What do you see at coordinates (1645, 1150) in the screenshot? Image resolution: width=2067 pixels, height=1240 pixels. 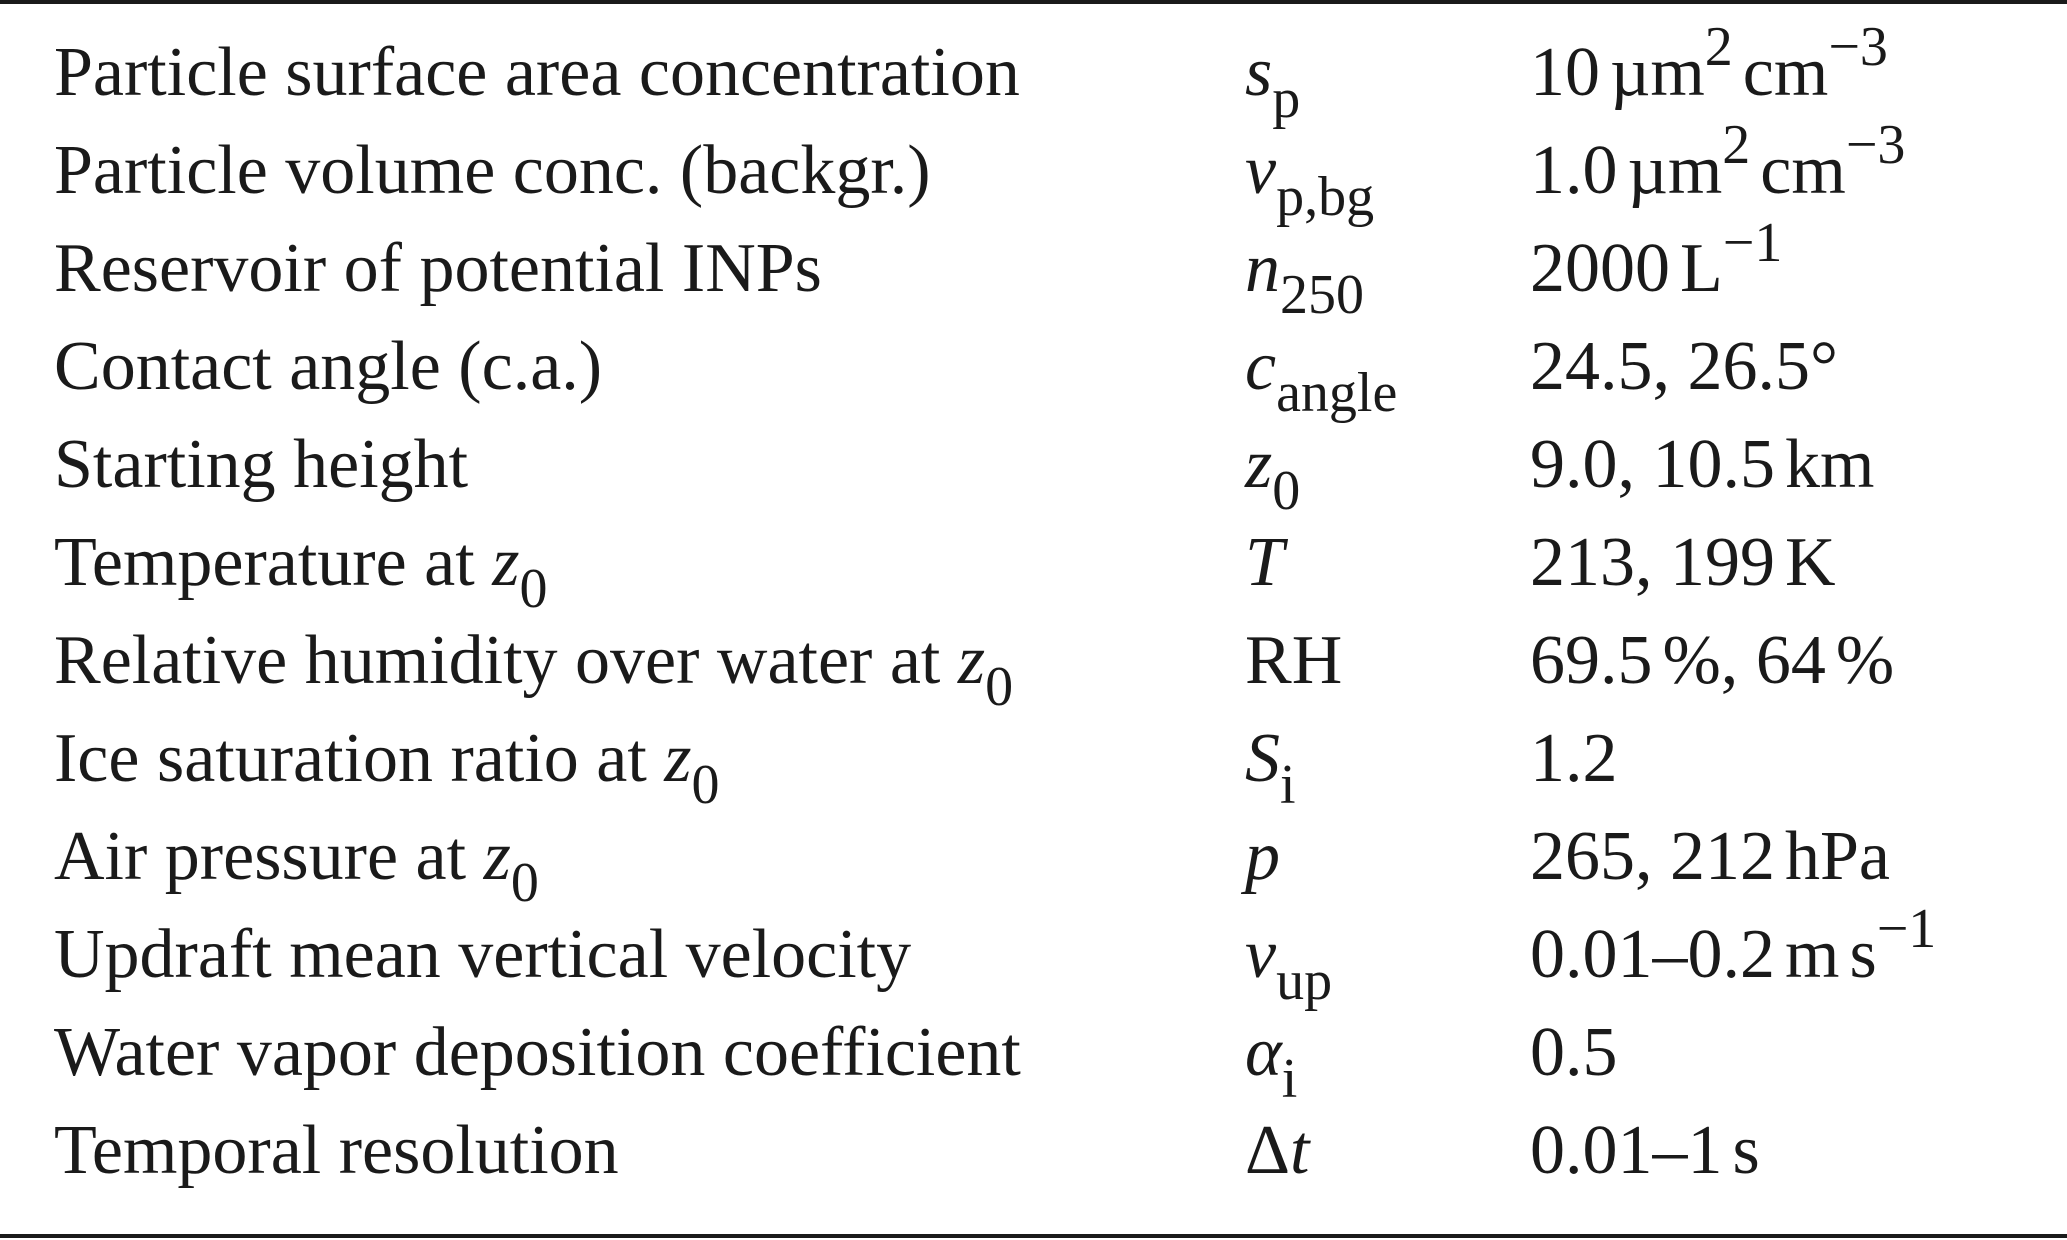 I see `parameter-value: 0.01–1 s` at bounding box center [1645, 1150].